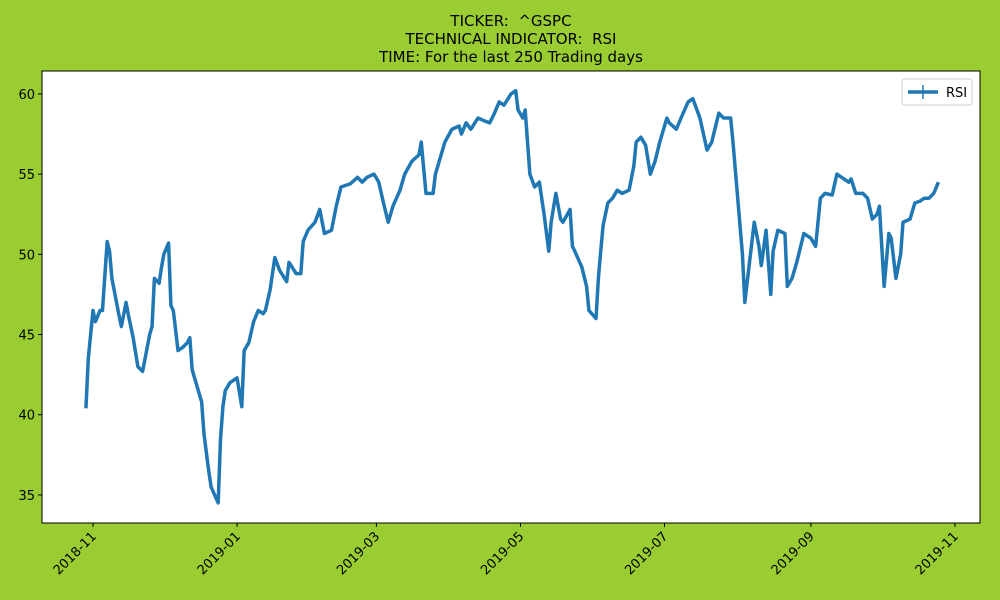 This screenshot has width=1000, height=600. I want to click on y-tick-label: 60, so click(26, 95).